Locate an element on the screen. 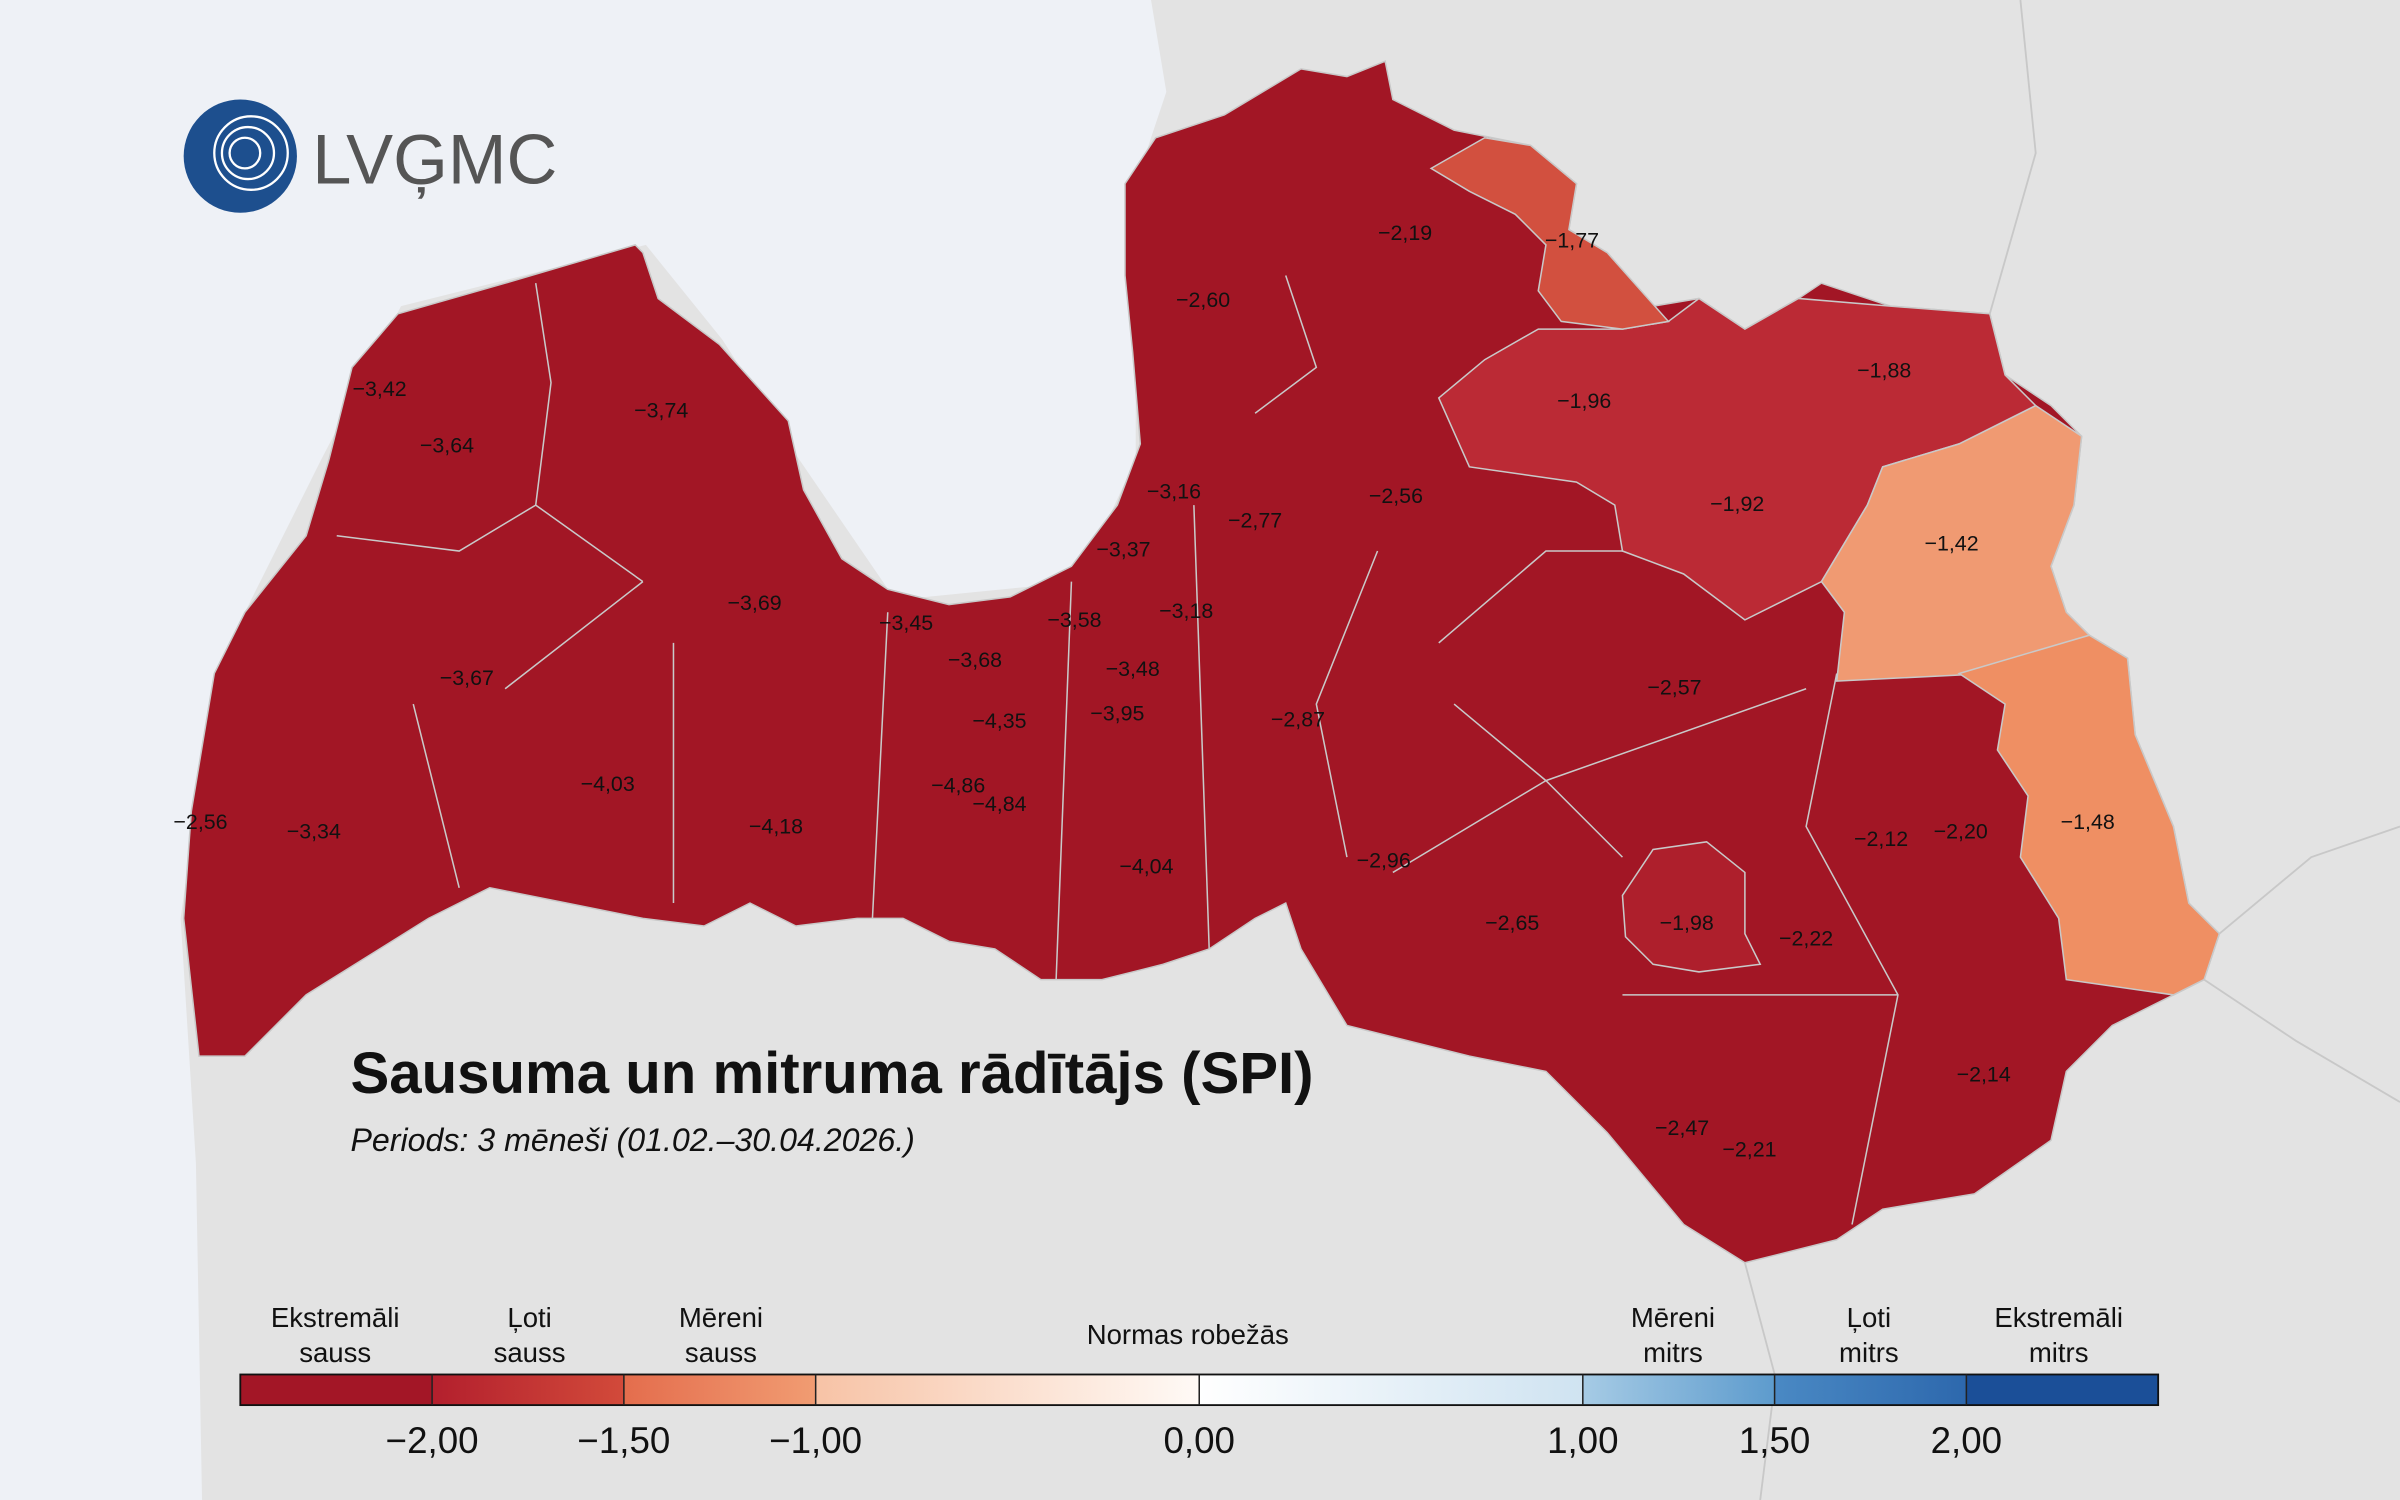  region-value: −2,21 is located at coordinates (1749, 1150).